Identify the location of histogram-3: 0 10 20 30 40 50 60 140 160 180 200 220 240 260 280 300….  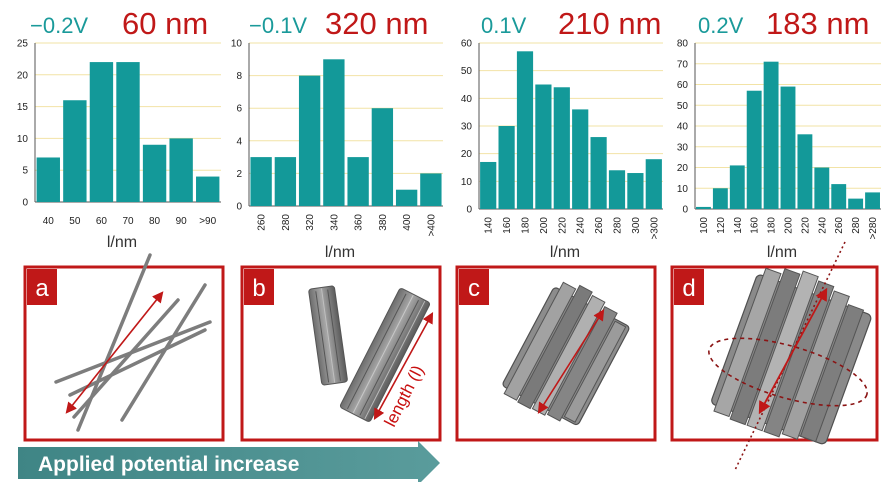
(562, 133).